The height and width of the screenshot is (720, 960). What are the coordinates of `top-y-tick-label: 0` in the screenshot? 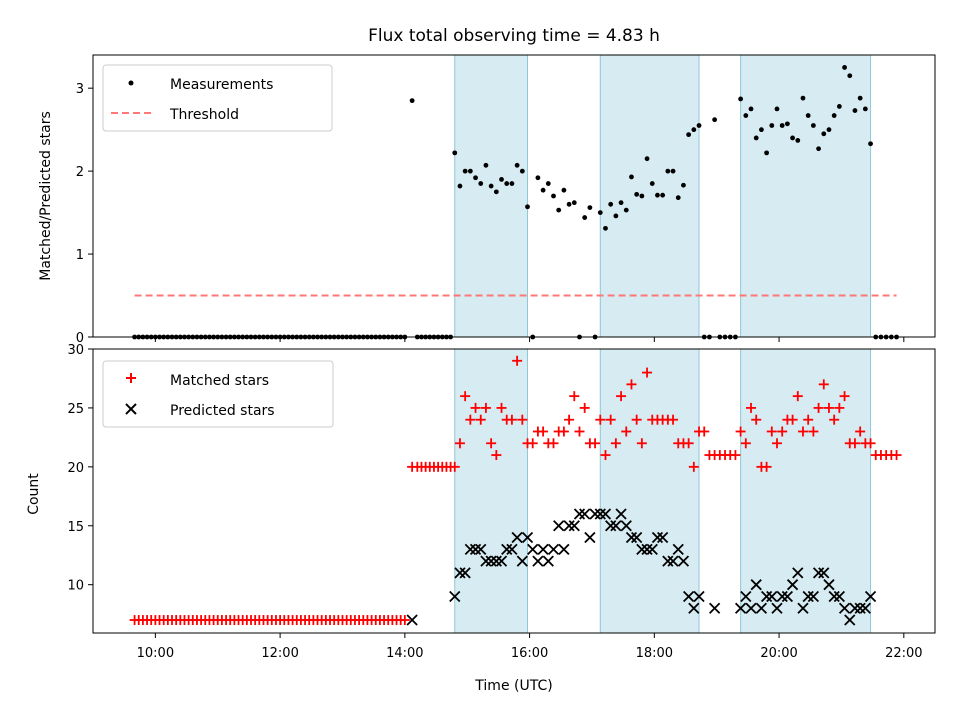 It's located at (80, 338).